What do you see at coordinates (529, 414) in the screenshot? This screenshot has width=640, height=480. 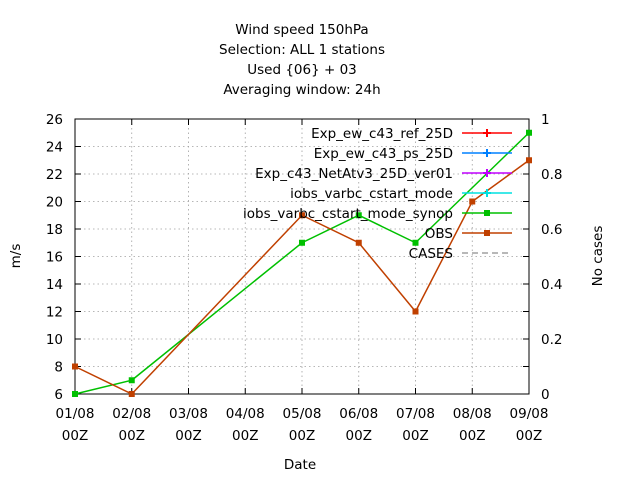 I see `x-tick-label-date: 09/08` at bounding box center [529, 414].